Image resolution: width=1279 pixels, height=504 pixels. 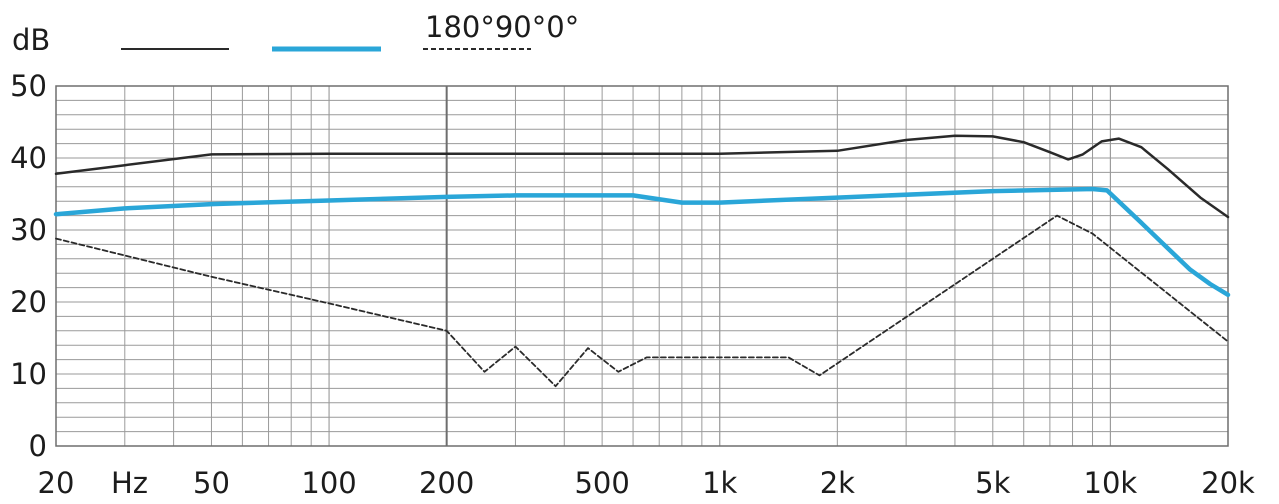 I want to click on x-tick-label: 10k, so click(x=1111, y=483).